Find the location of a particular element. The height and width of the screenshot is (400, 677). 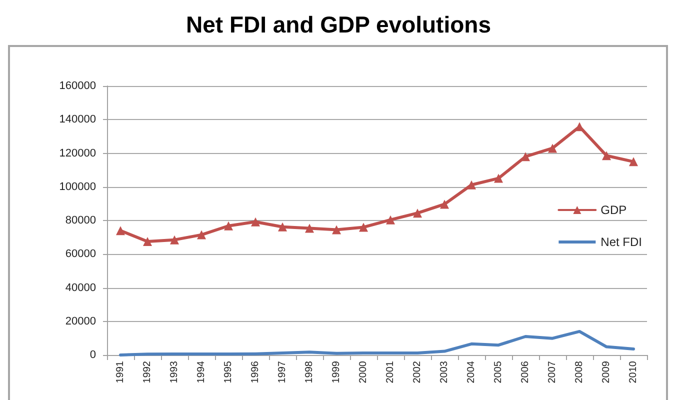

x-tick-label: 2009 is located at coordinates (606, 372).